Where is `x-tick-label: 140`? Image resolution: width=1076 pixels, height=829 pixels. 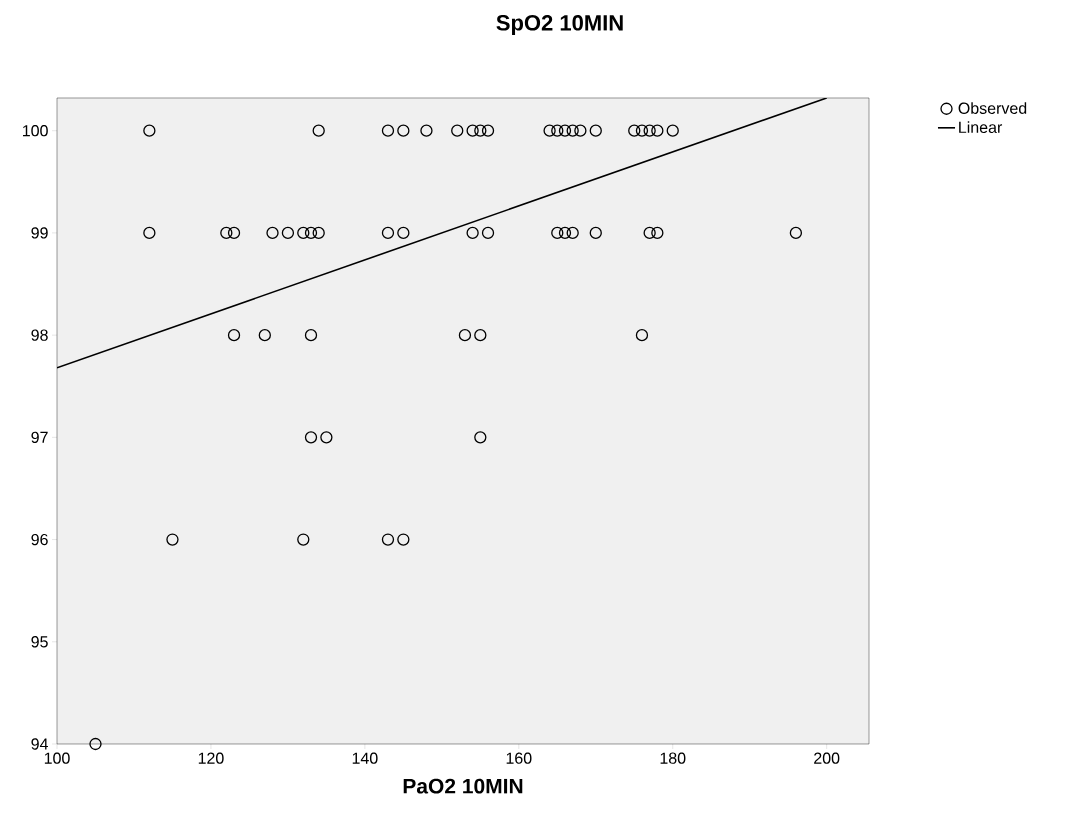
x-tick-label: 140 is located at coordinates (365, 758).